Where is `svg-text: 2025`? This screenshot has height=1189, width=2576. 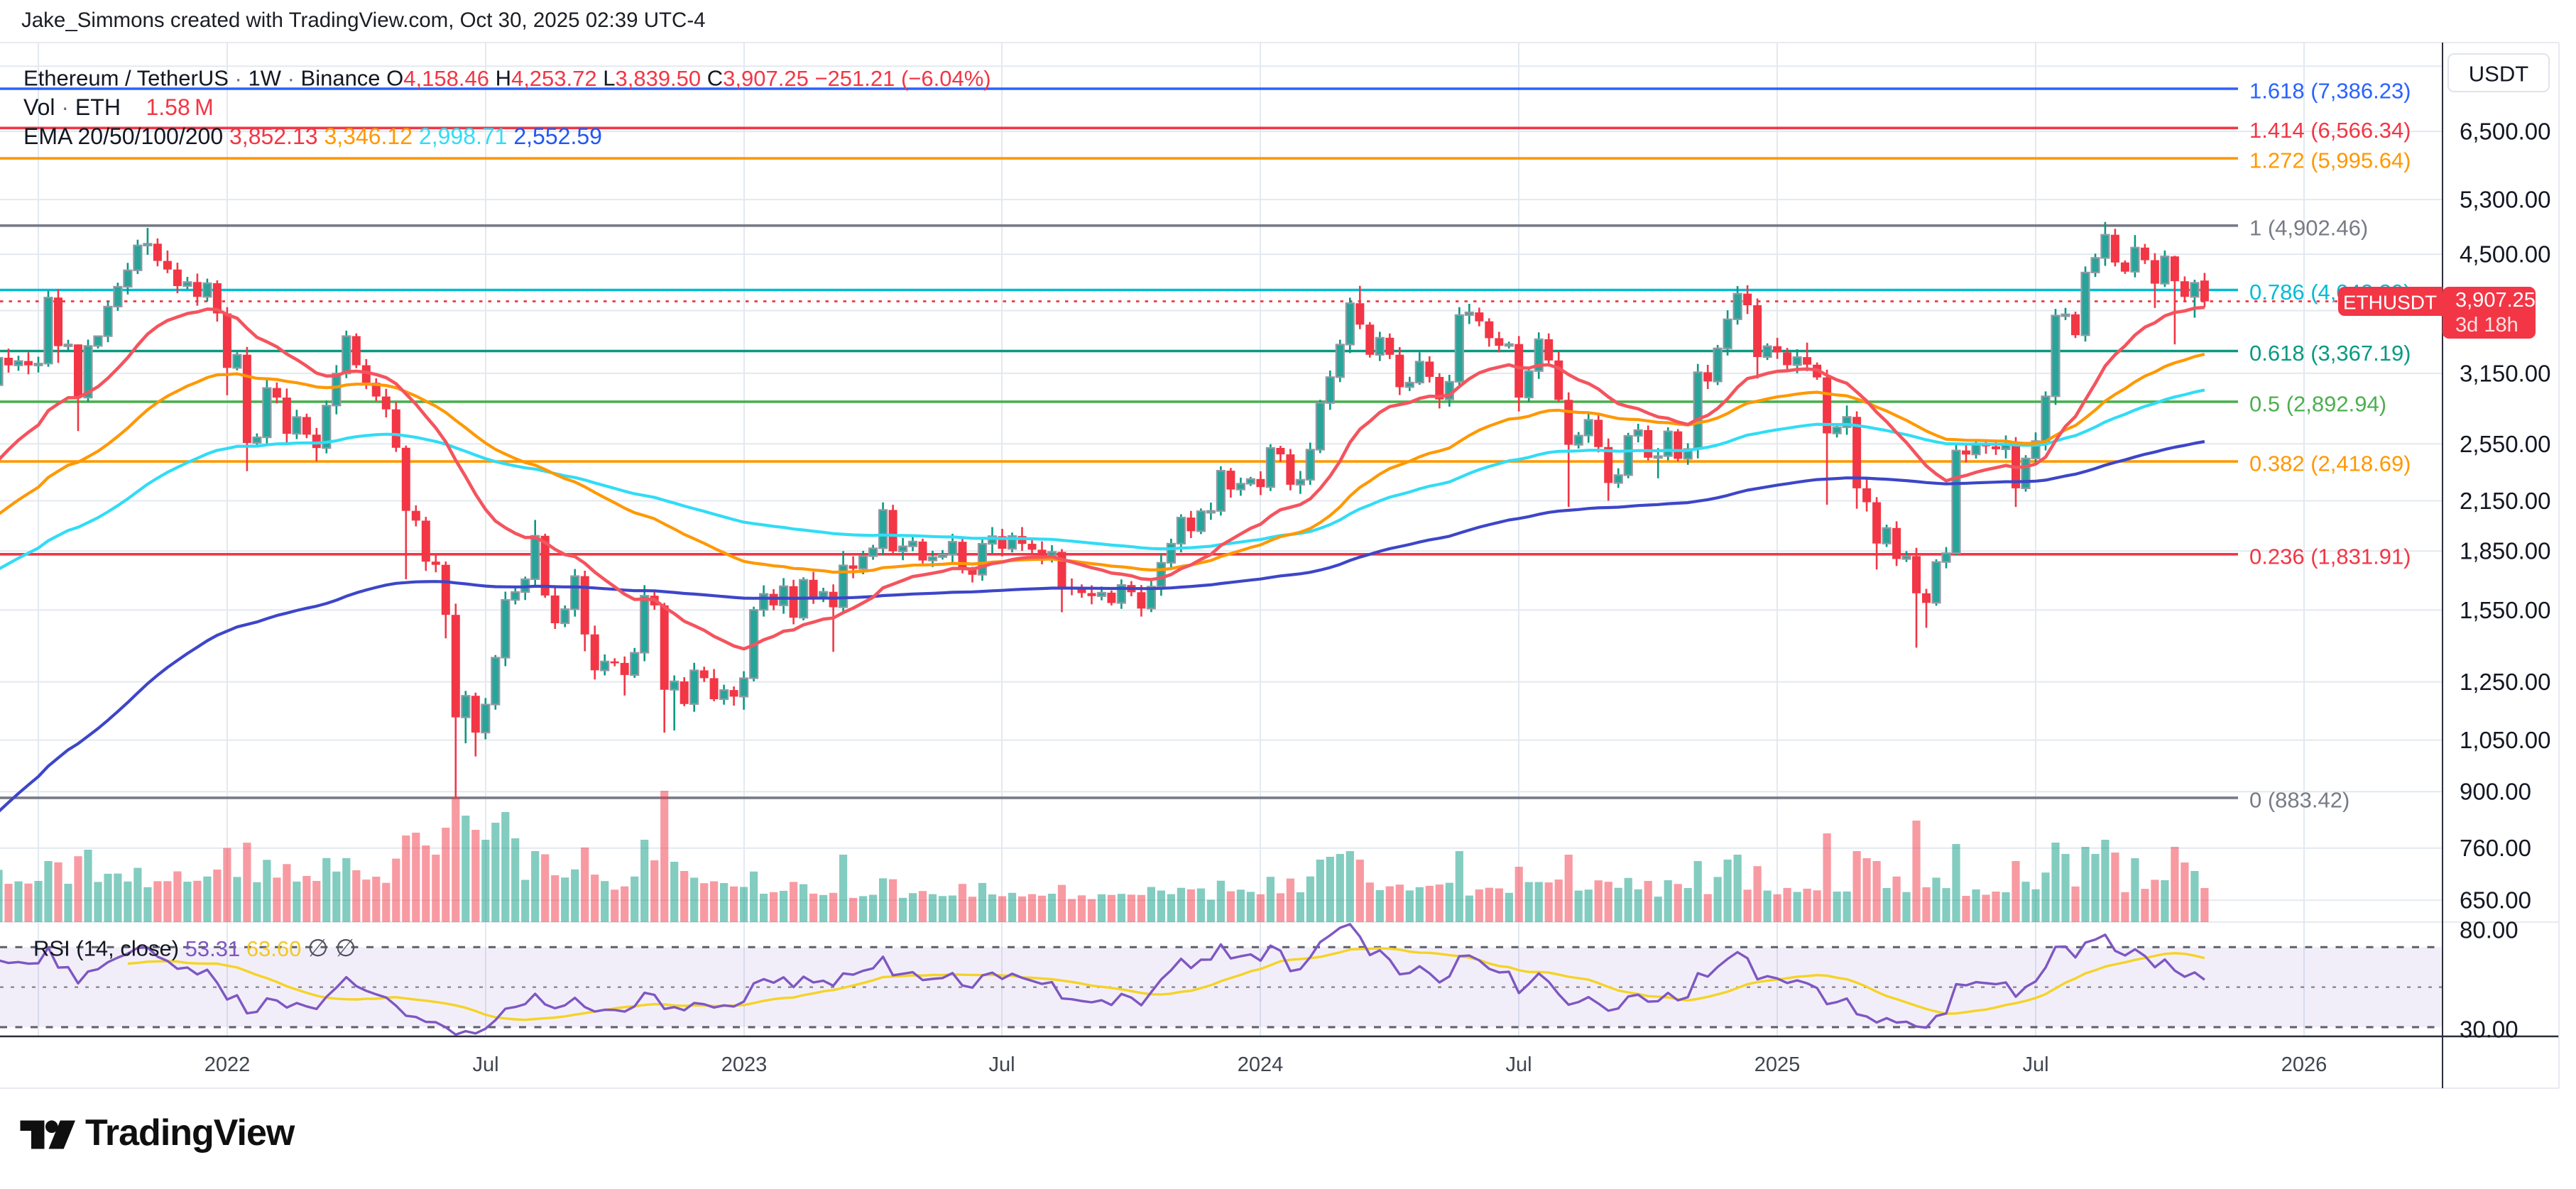 svg-text: 2025 is located at coordinates (1777, 1064).